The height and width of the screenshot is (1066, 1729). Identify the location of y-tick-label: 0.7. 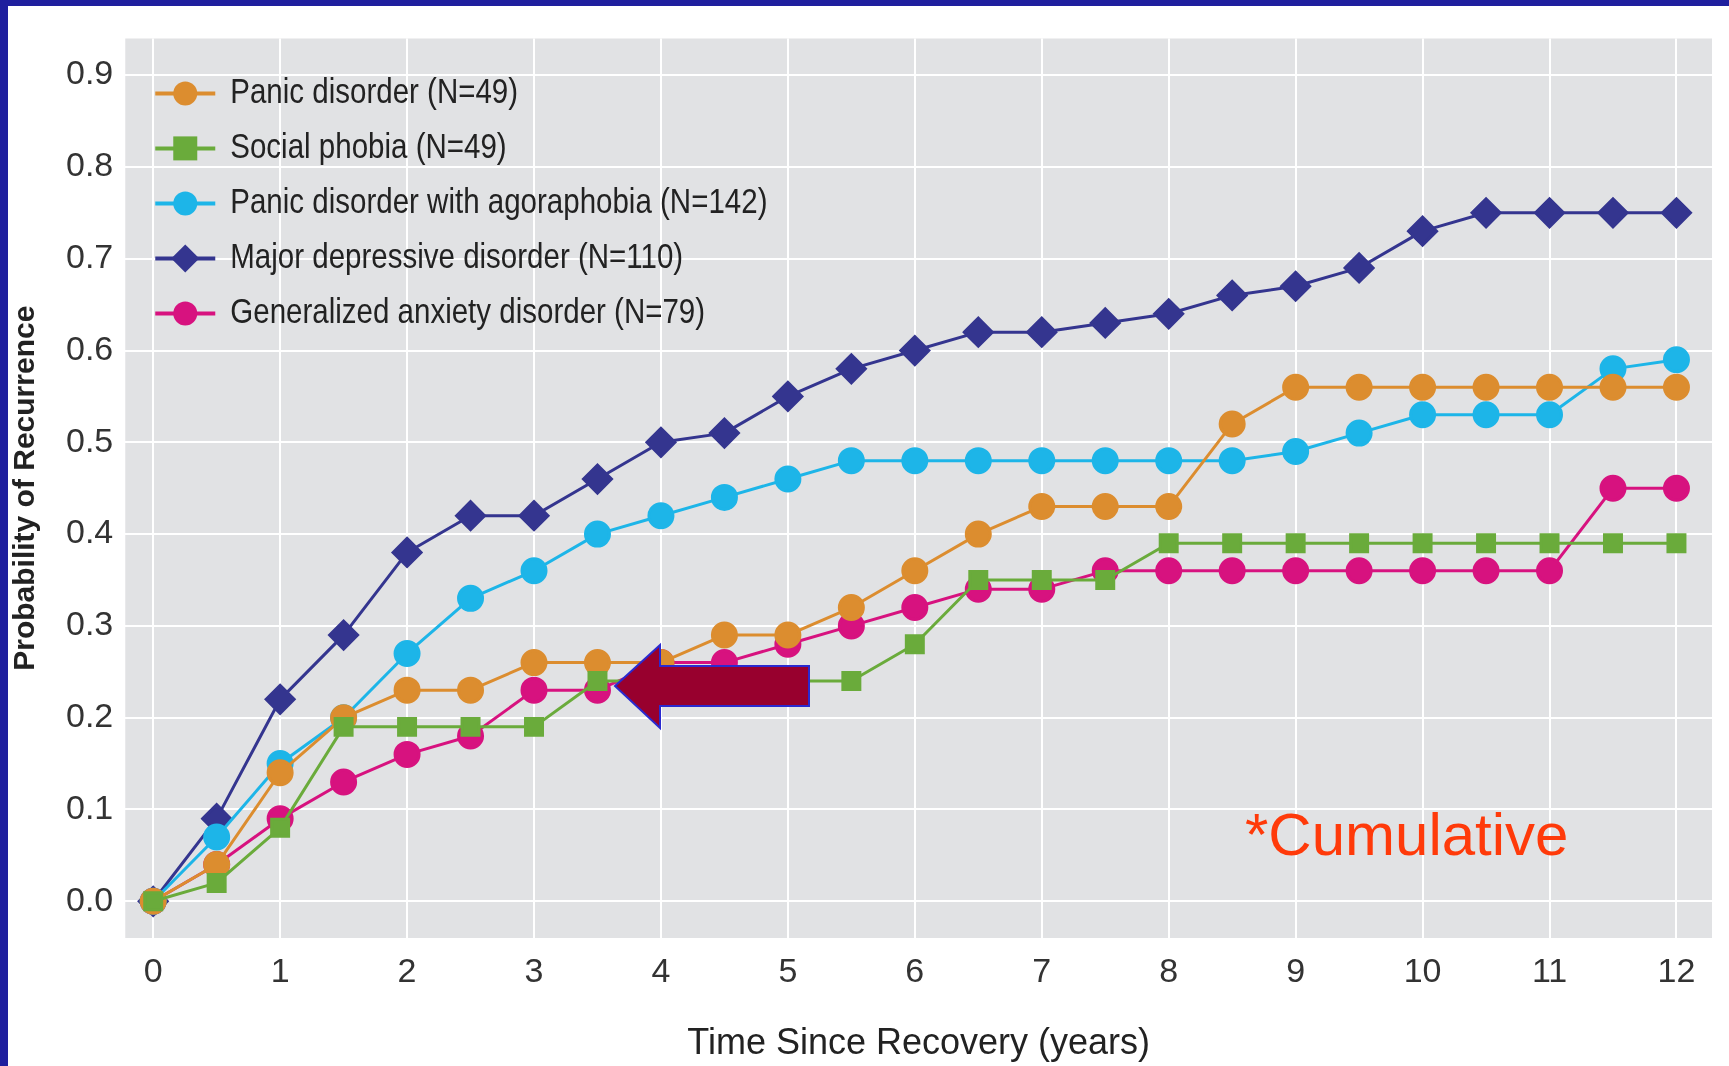
(90, 256).